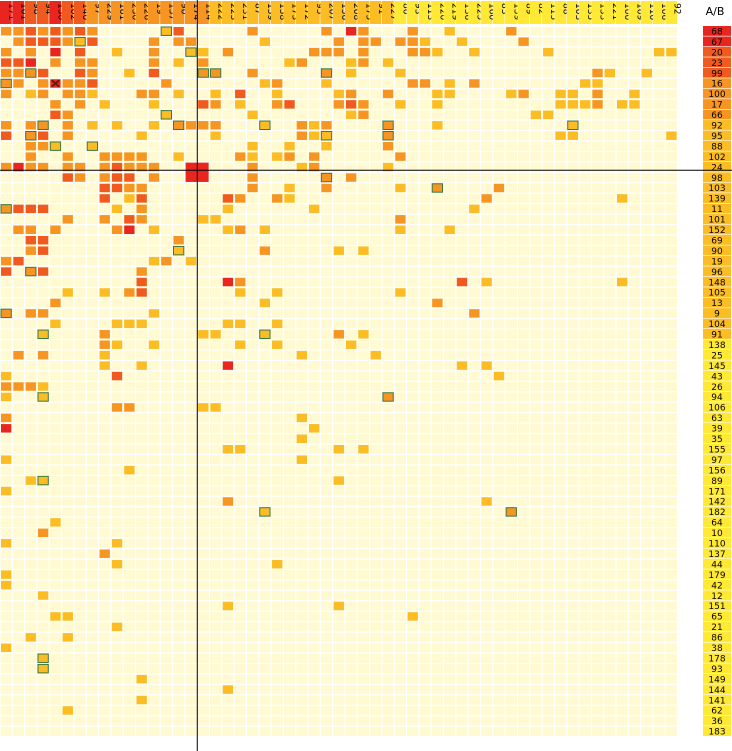 This screenshot has width=732, height=751. What do you see at coordinates (716, 127) in the screenshot?
I see `row-label: 92` at bounding box center [716, 127].